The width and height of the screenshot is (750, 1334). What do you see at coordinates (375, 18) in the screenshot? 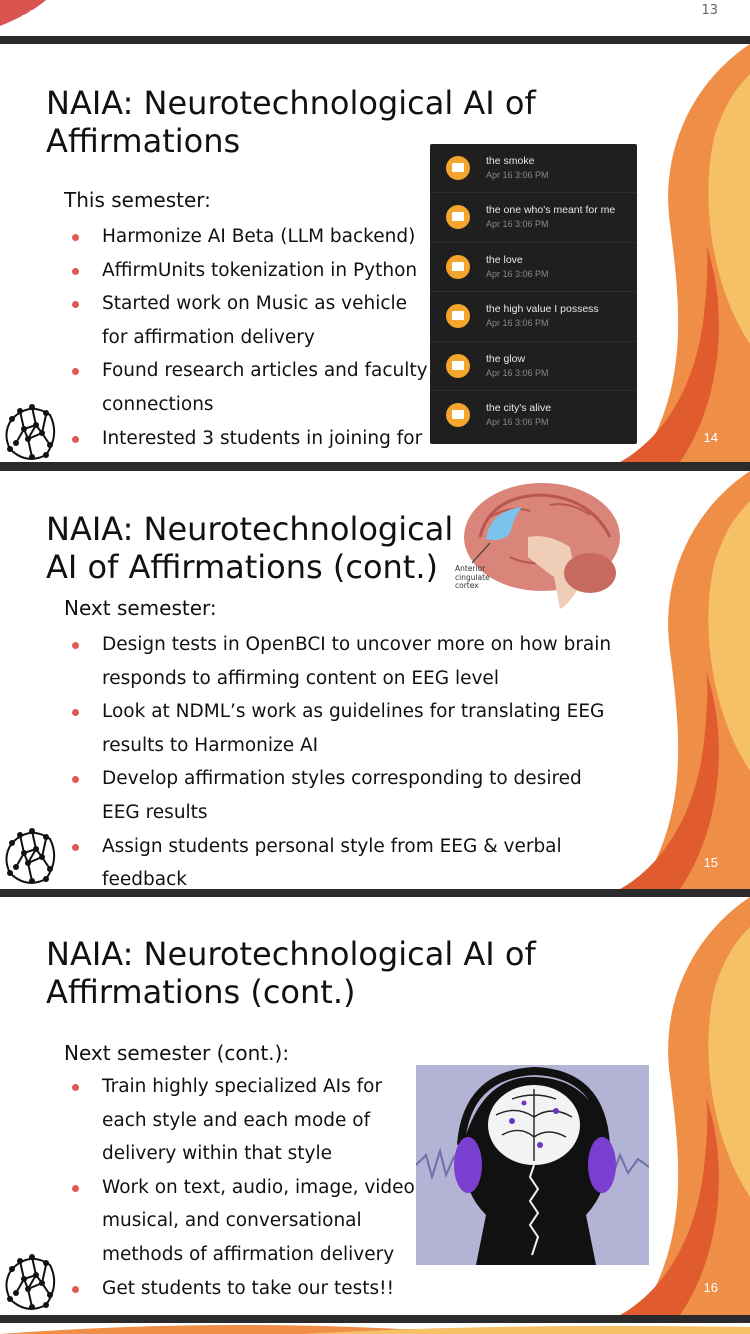
I see `slide-13-bottom: 13` at bounding box center [375, 18].